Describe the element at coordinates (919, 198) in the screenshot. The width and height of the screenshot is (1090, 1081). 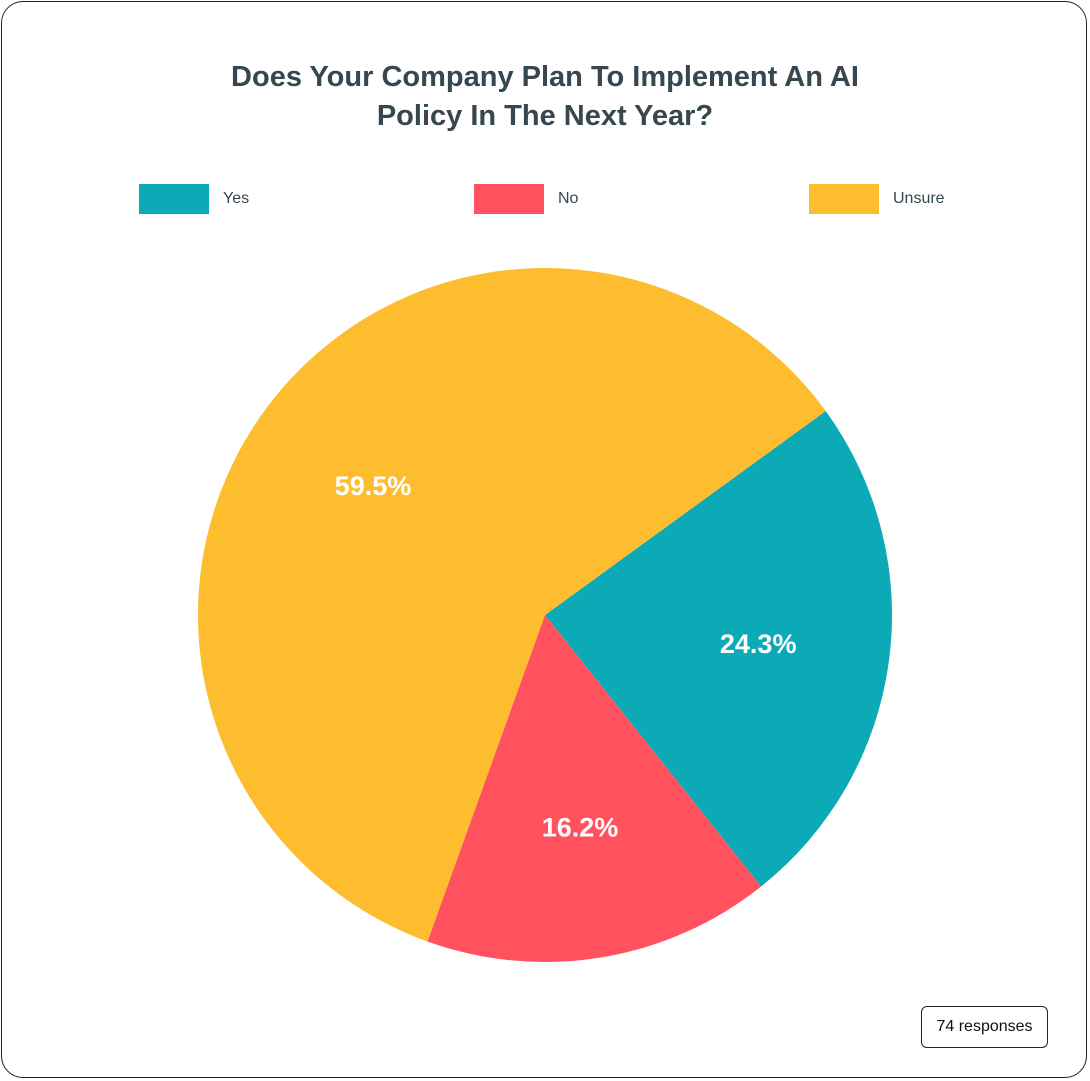
I see `legend-label: Unsure` at that location.